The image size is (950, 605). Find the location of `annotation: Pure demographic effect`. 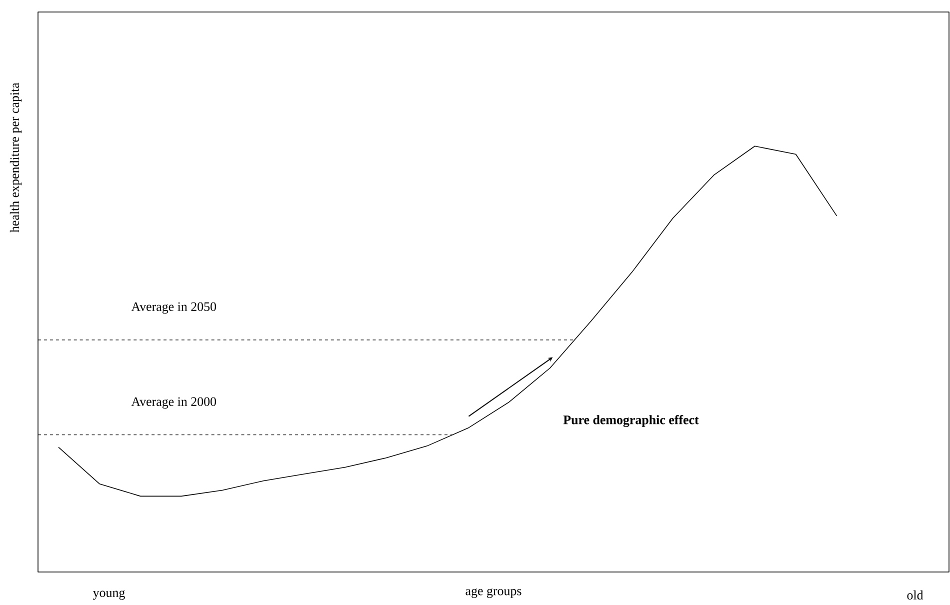

annotation: Pure demographic effect is located at coordinates (631, 420).